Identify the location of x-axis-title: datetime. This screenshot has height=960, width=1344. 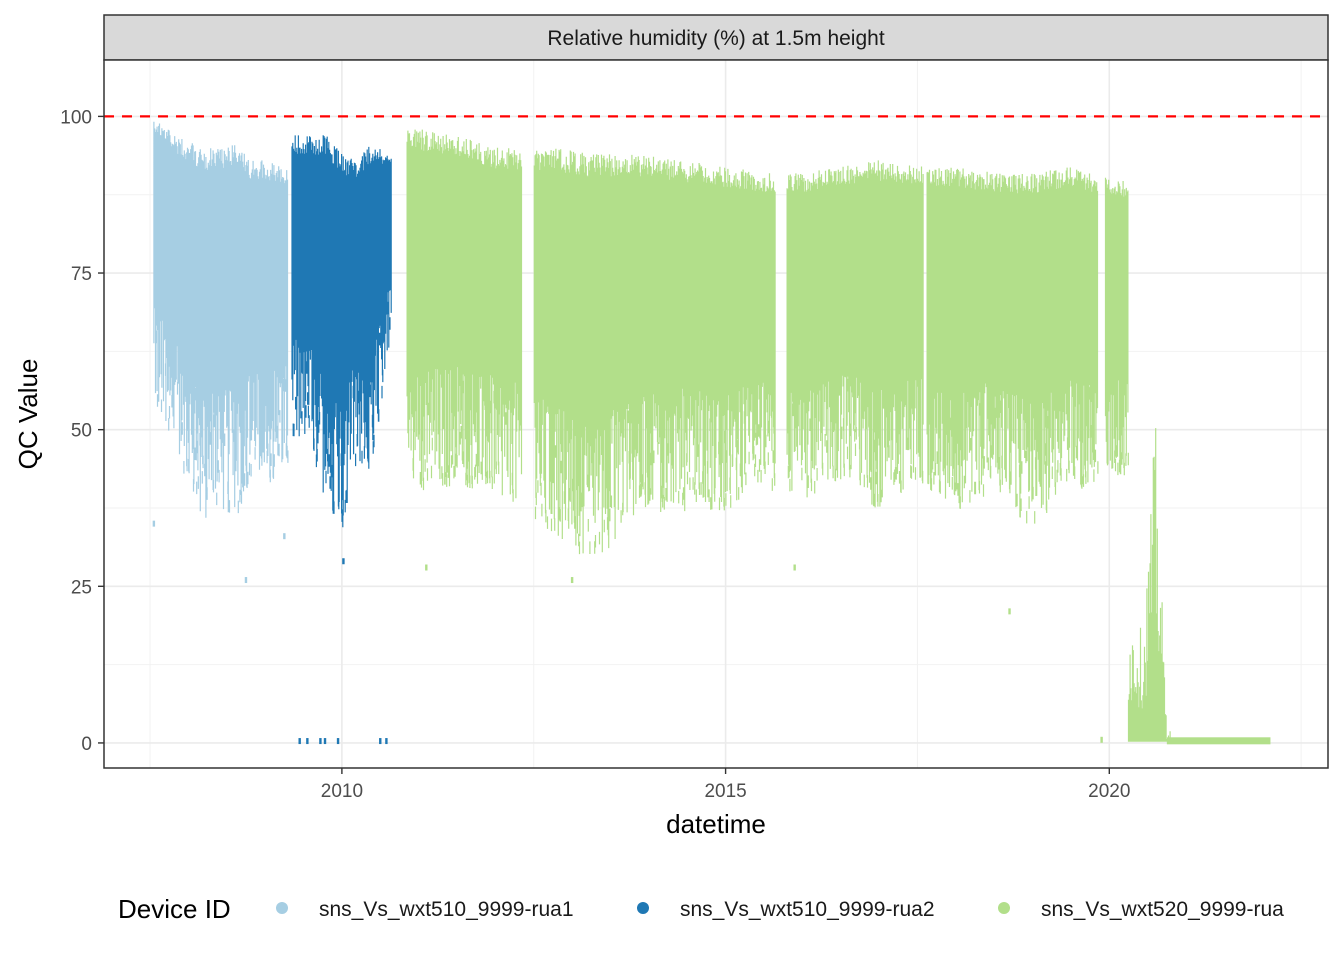
(716, 824).